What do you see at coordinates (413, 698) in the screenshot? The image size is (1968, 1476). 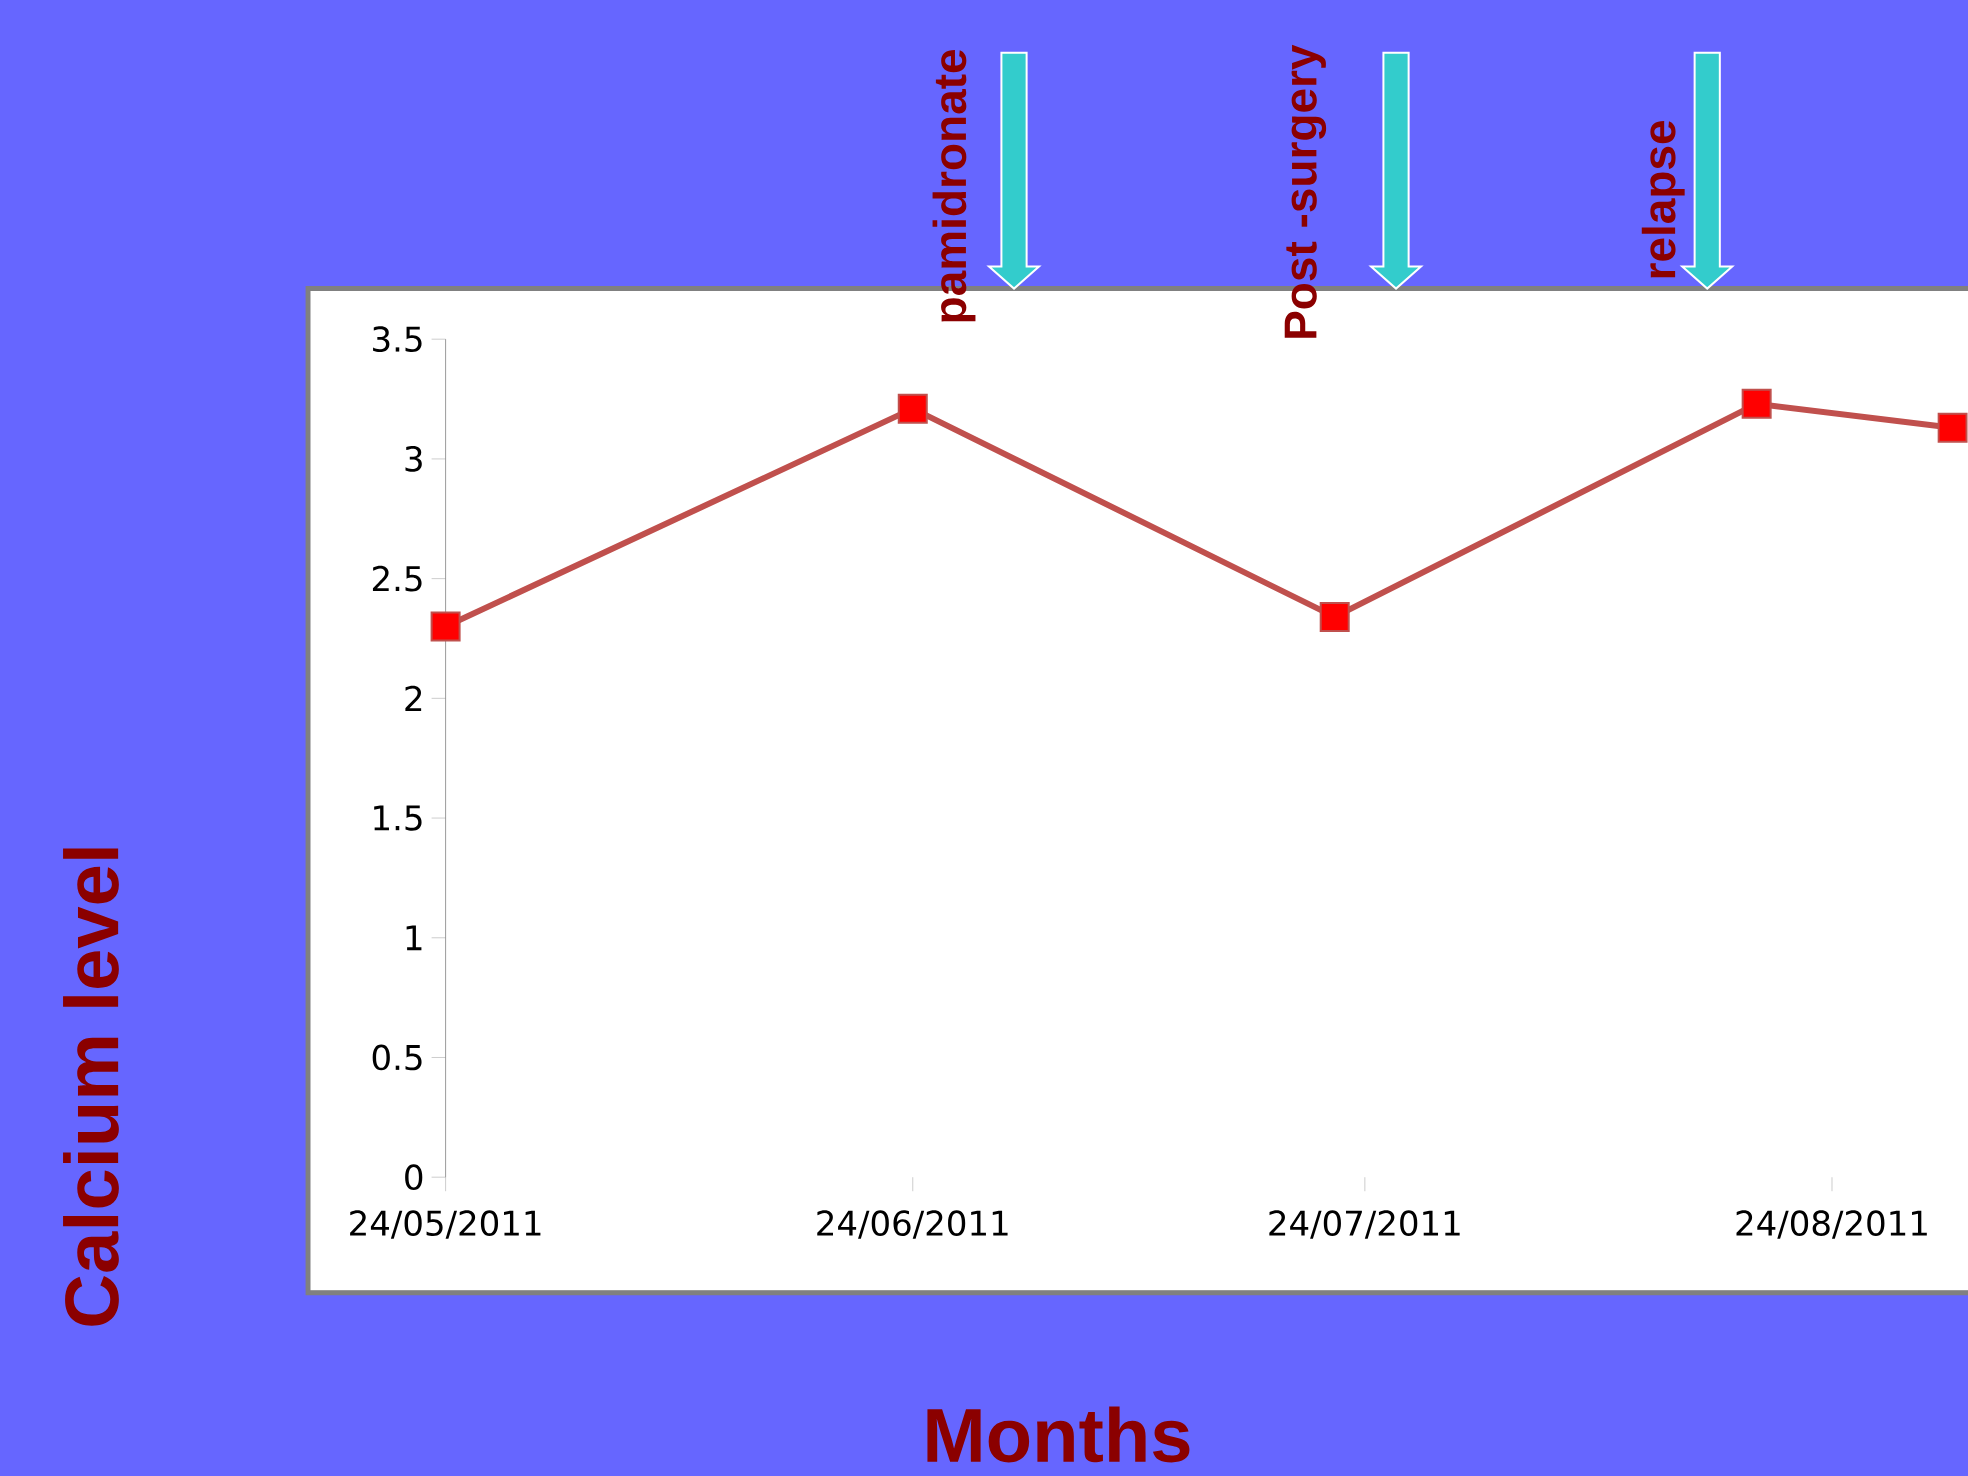 I see `y-tick-label: 2` at bounding box center [413, 698].